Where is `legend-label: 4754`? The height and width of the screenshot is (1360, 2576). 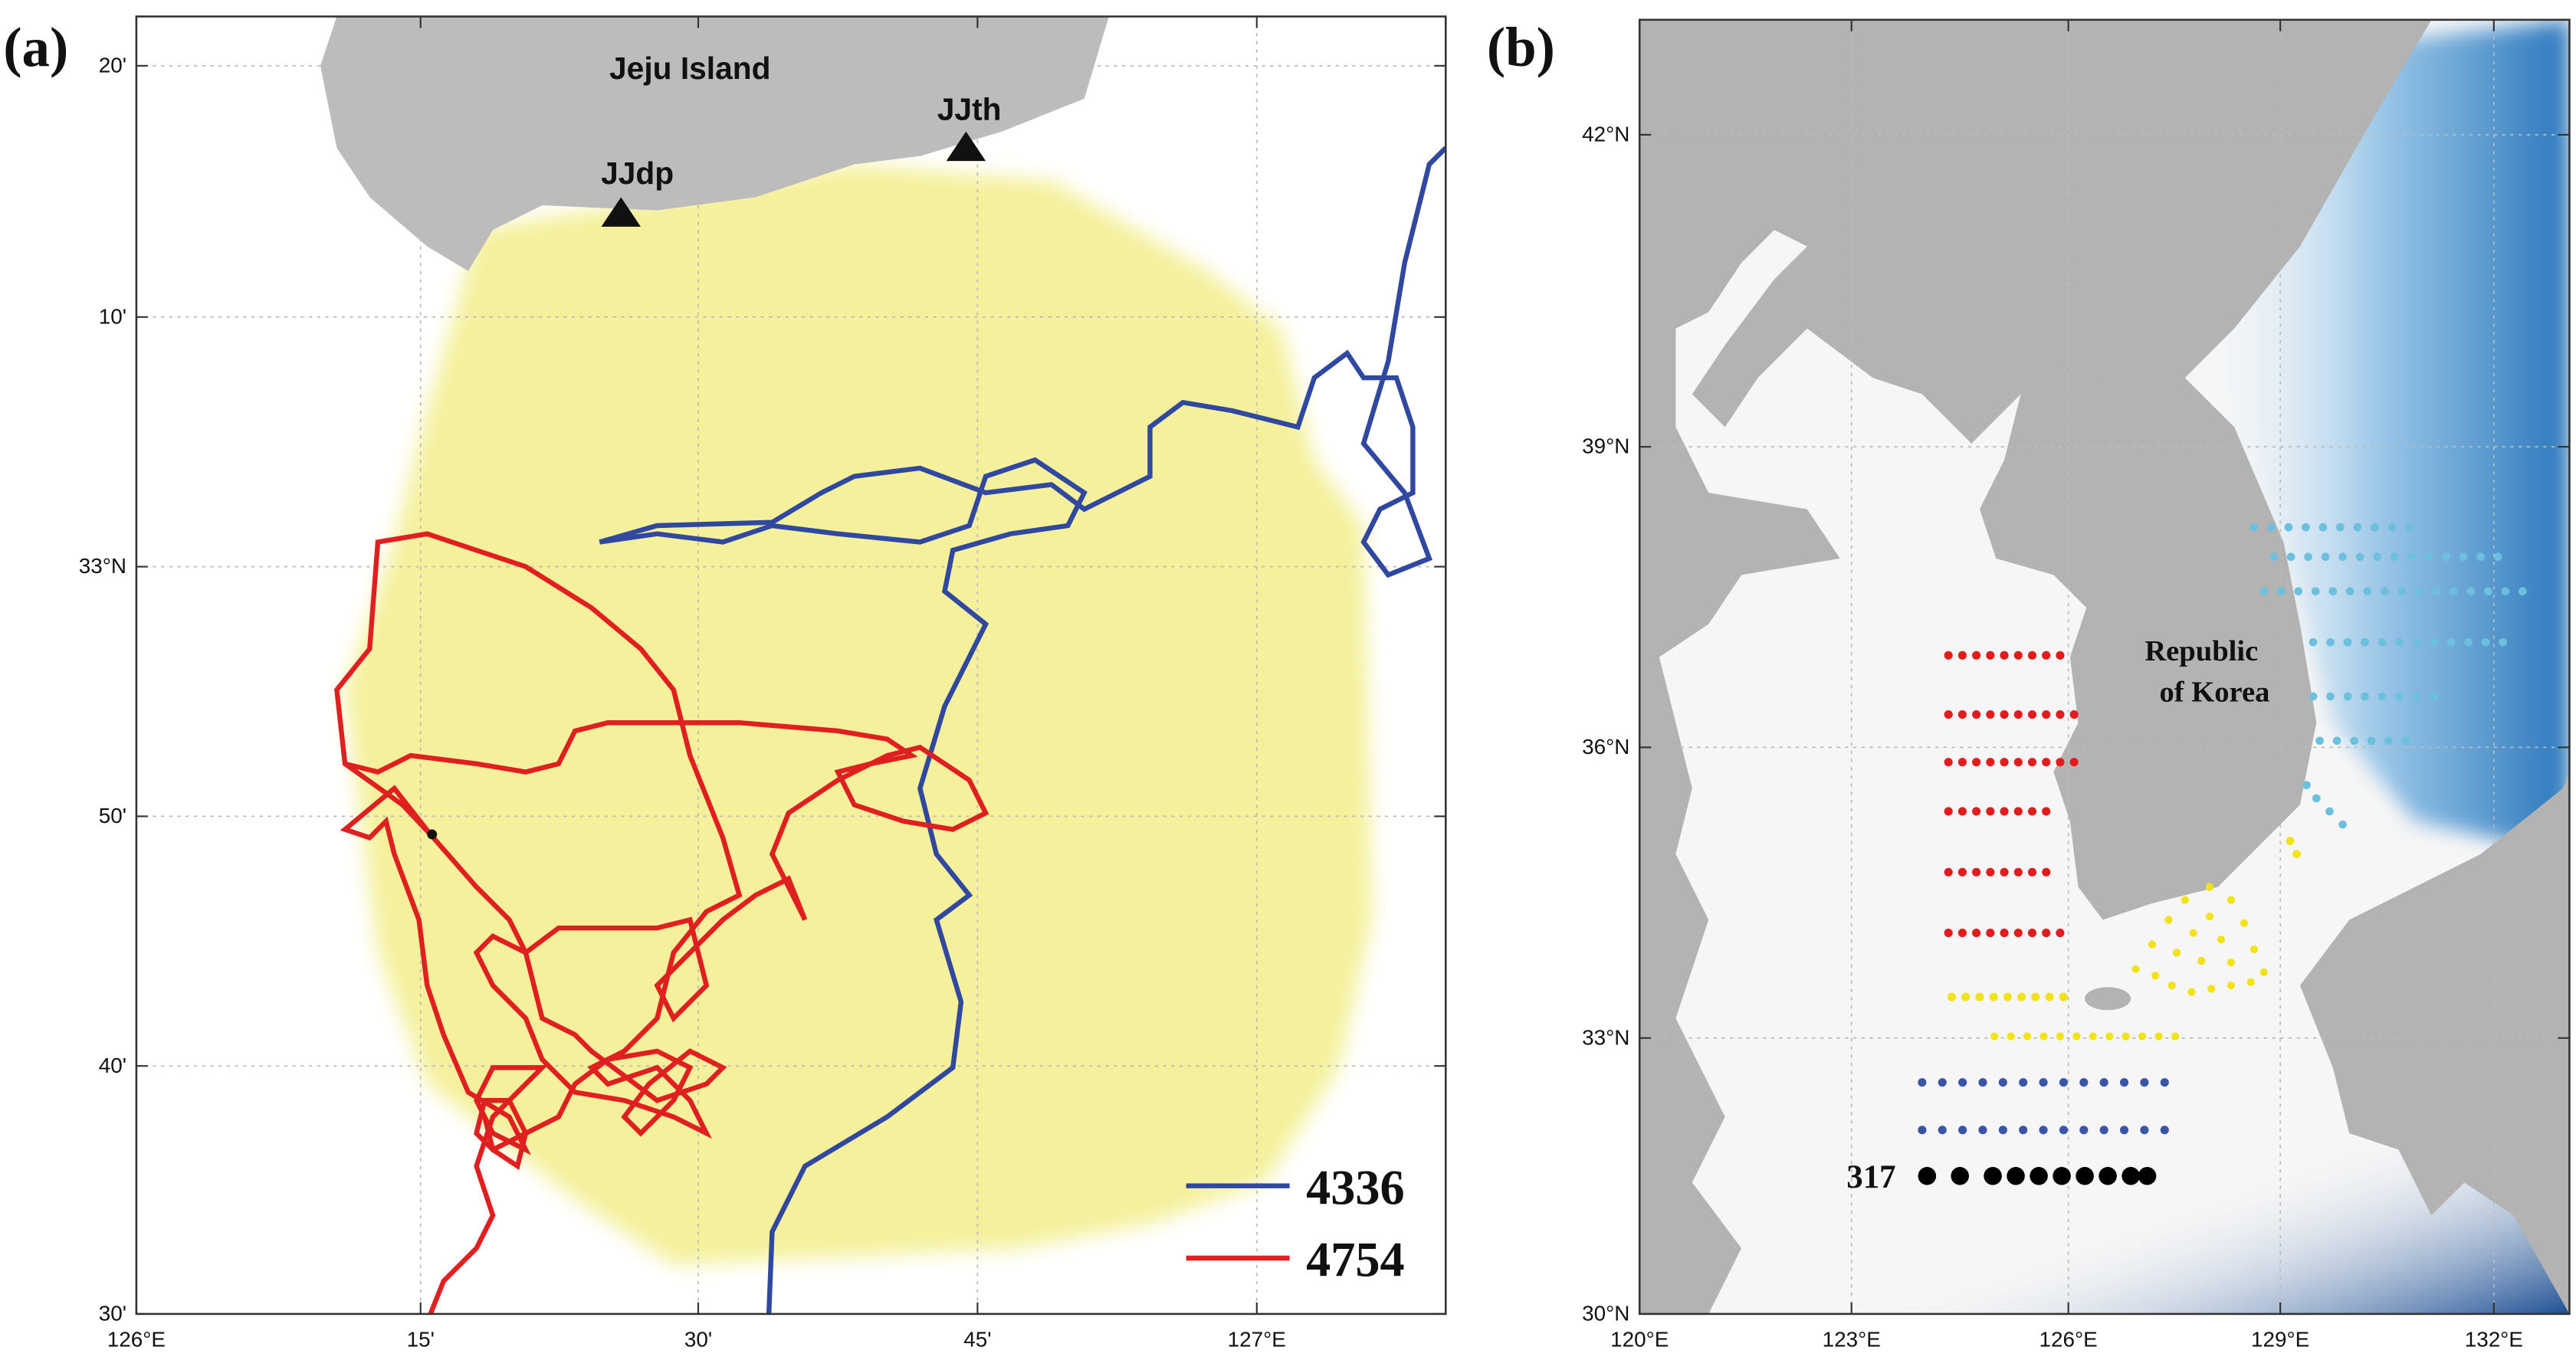 legend-label: 4754 is located at coordinates (1355, 1260).